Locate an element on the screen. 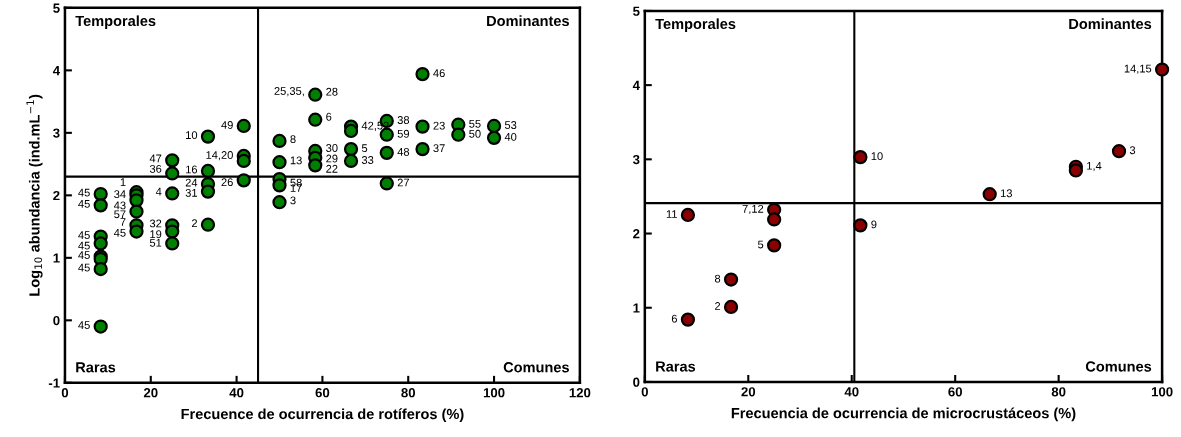 This screenshot has width=1181, height=437. annotation: 59 is located at coordinates (403, 133).